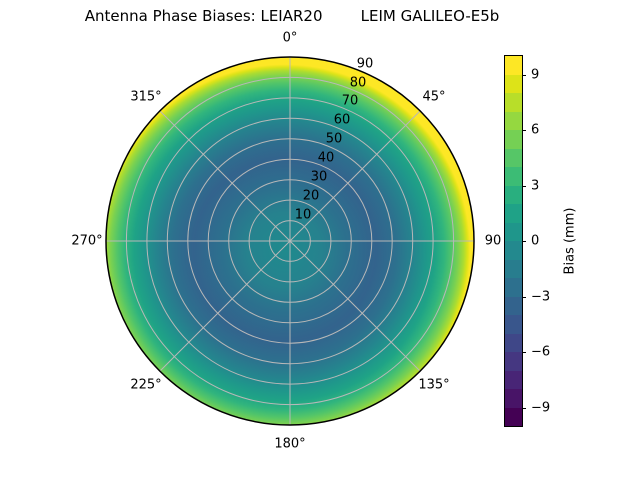 The width and height of the screenshot is (640, 480). I want to click on radial-tick-label: 80, so click(358, 83).